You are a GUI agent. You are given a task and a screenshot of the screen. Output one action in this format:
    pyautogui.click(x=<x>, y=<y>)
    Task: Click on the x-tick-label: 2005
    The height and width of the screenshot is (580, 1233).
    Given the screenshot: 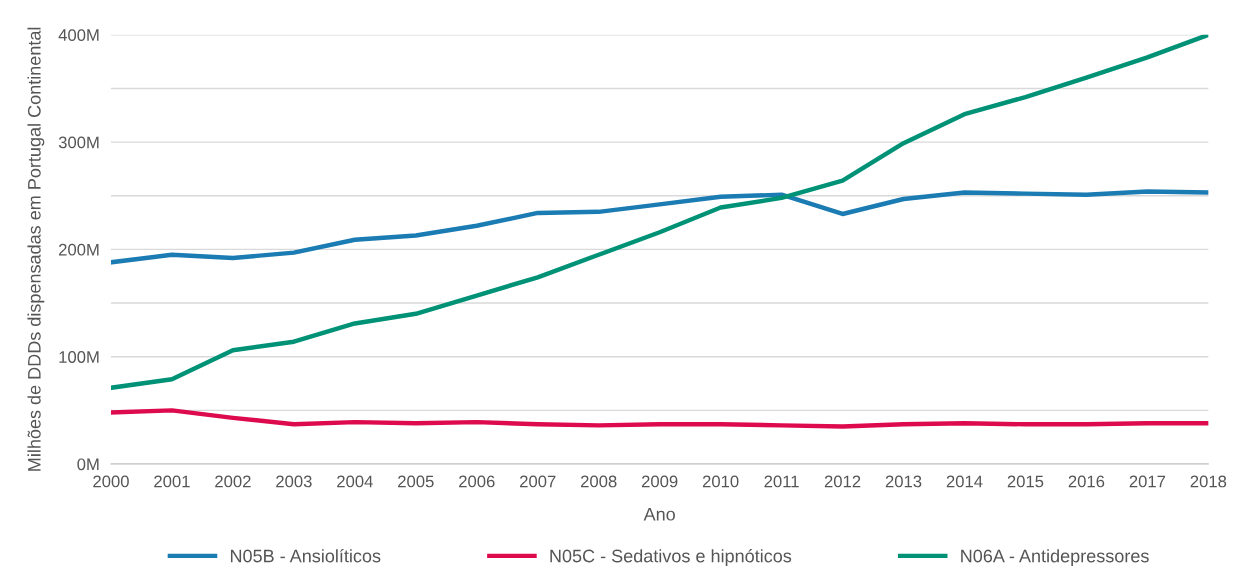 What is the action you would take?
    pyautogui.click(x=416, y=481)
    